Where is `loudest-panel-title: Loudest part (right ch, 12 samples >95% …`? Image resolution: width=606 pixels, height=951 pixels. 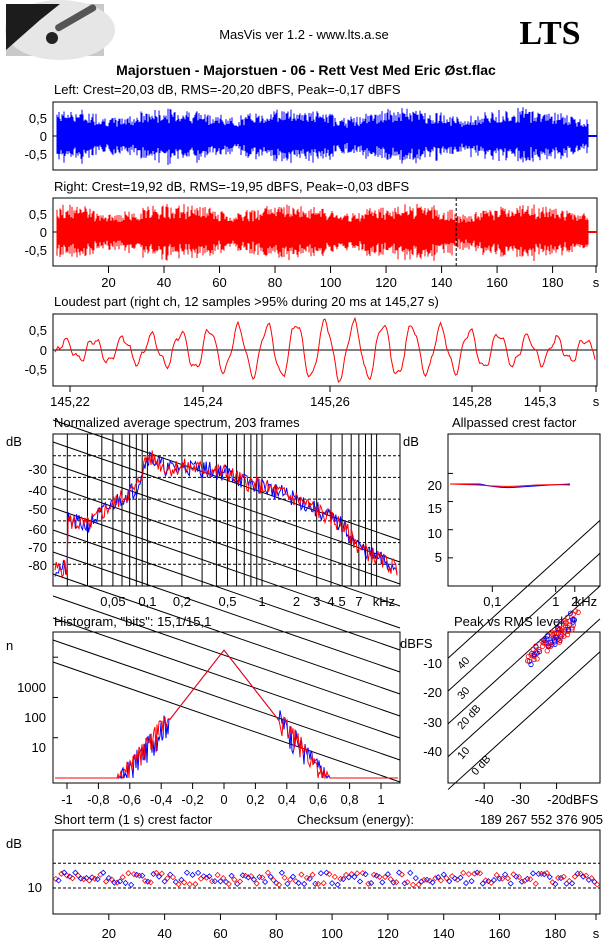 loudest-panel-title: Loudest part (right ch, 12 samples >95% … is located at coordinates (246, 301).